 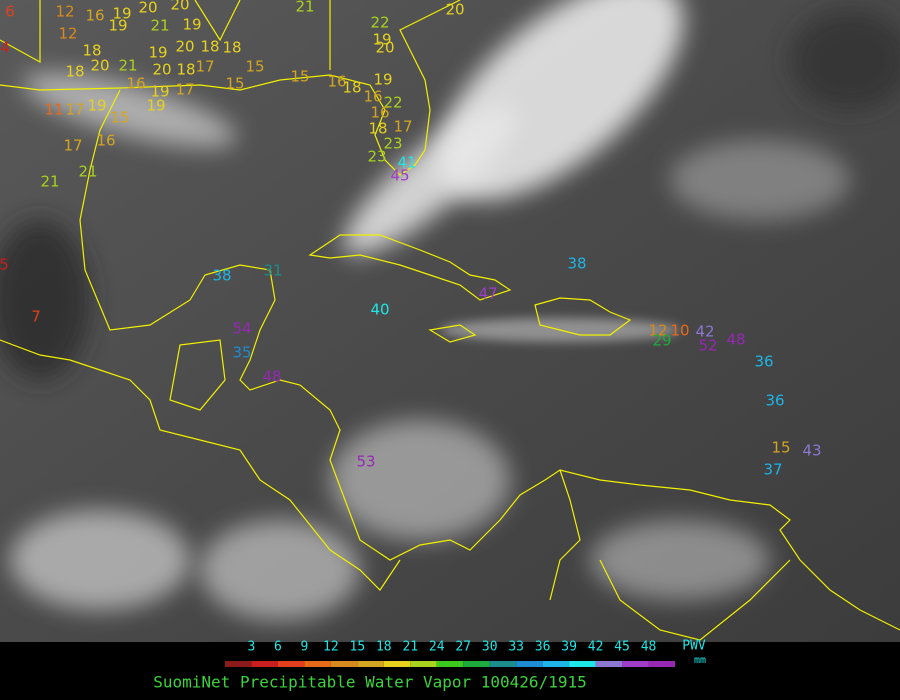 What do you see at coordinates (410, 647) in the screenshot?
I see `legend-tick-label: 21` at bounding box center [410, 647].